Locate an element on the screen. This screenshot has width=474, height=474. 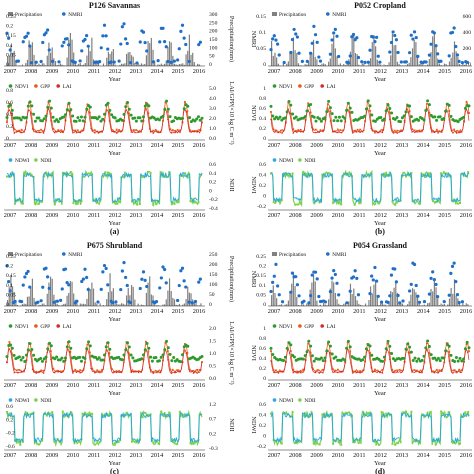
legend-swatch-gpp is located at coordinates (300, 326).